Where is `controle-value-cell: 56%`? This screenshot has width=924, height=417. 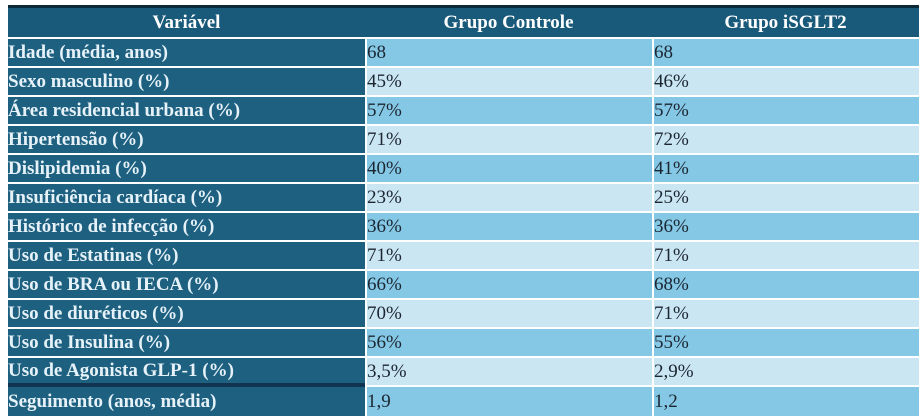
controle-value-cell: 56% is located at coordinates (508, 343).